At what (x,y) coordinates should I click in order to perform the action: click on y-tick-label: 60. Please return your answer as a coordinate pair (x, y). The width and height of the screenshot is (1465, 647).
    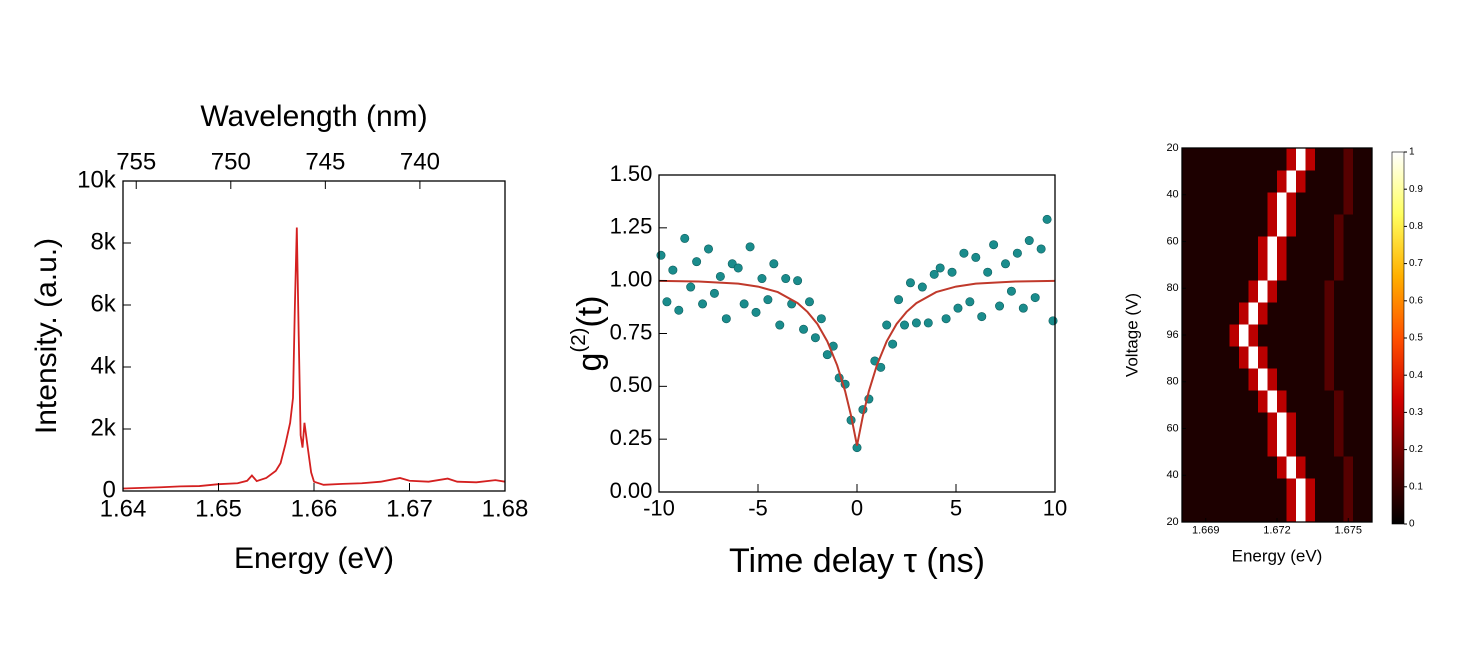
    Looking at the image, I should click on (1172, 241).